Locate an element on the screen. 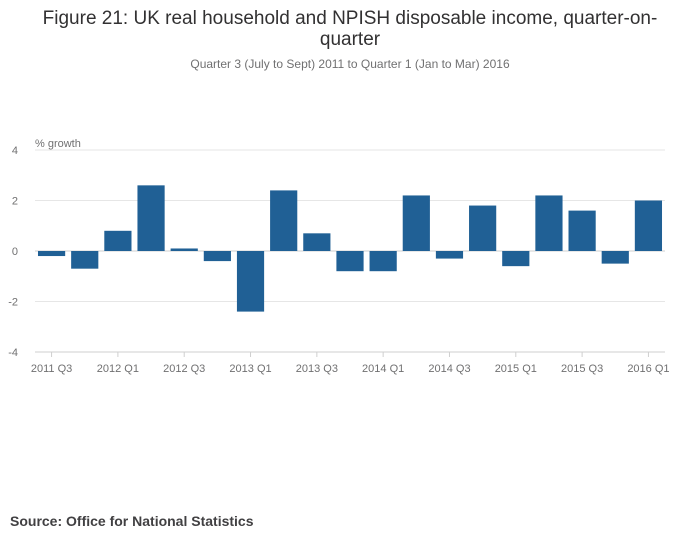  y-tick-label: 2 is located at coordinates (15, 202).